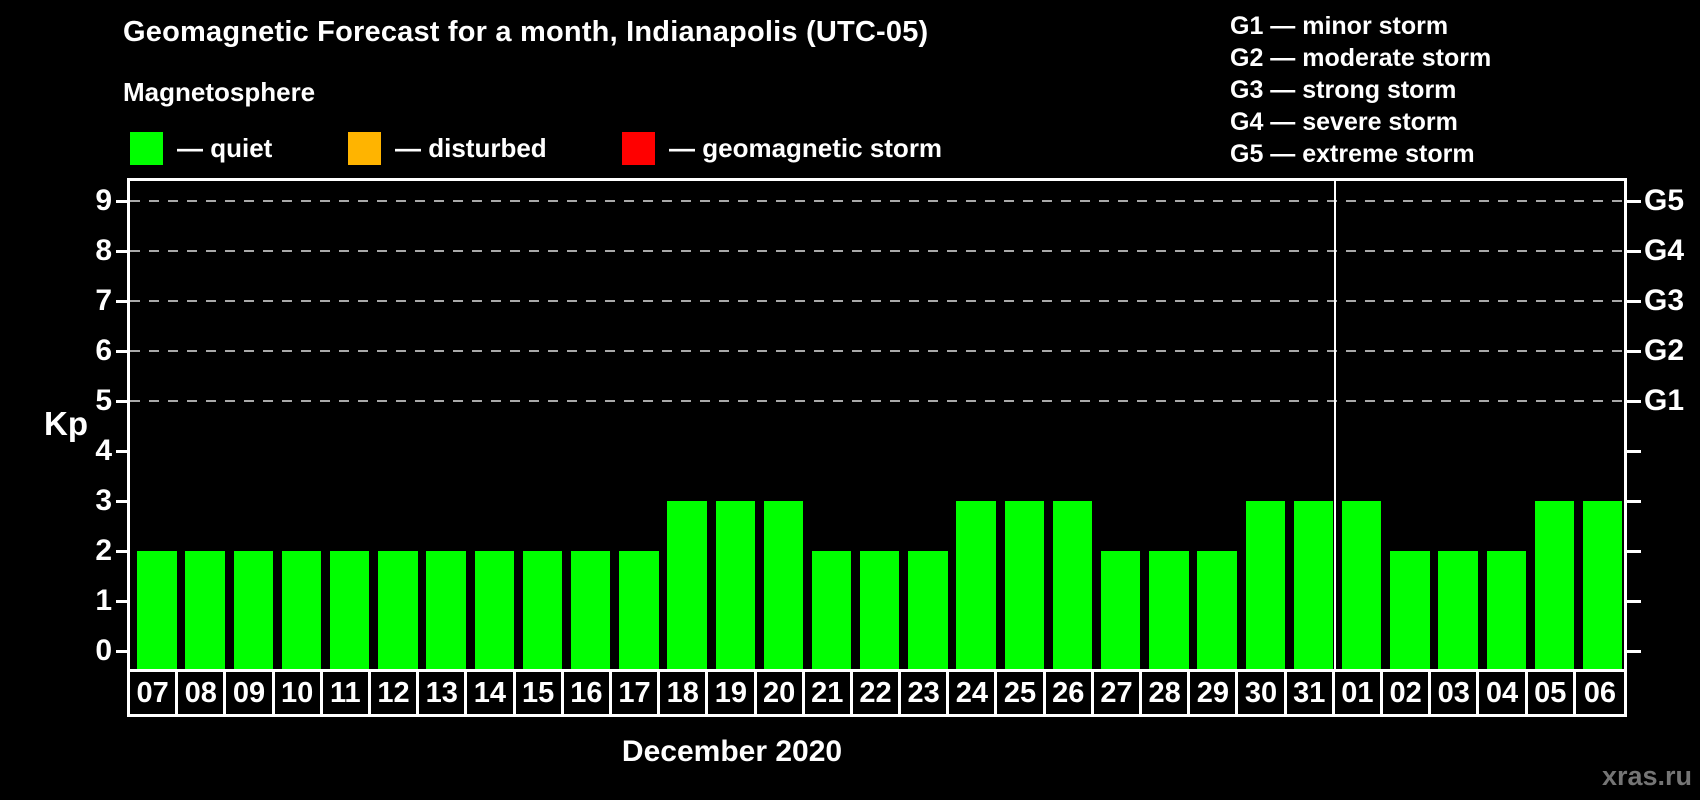 The height and width of the screenshot is (800, 1700). What do you see at coordinates (103, 351) in the screenshot?
I see `y-axis-label-6: 6` at bounding box center [103, 351].